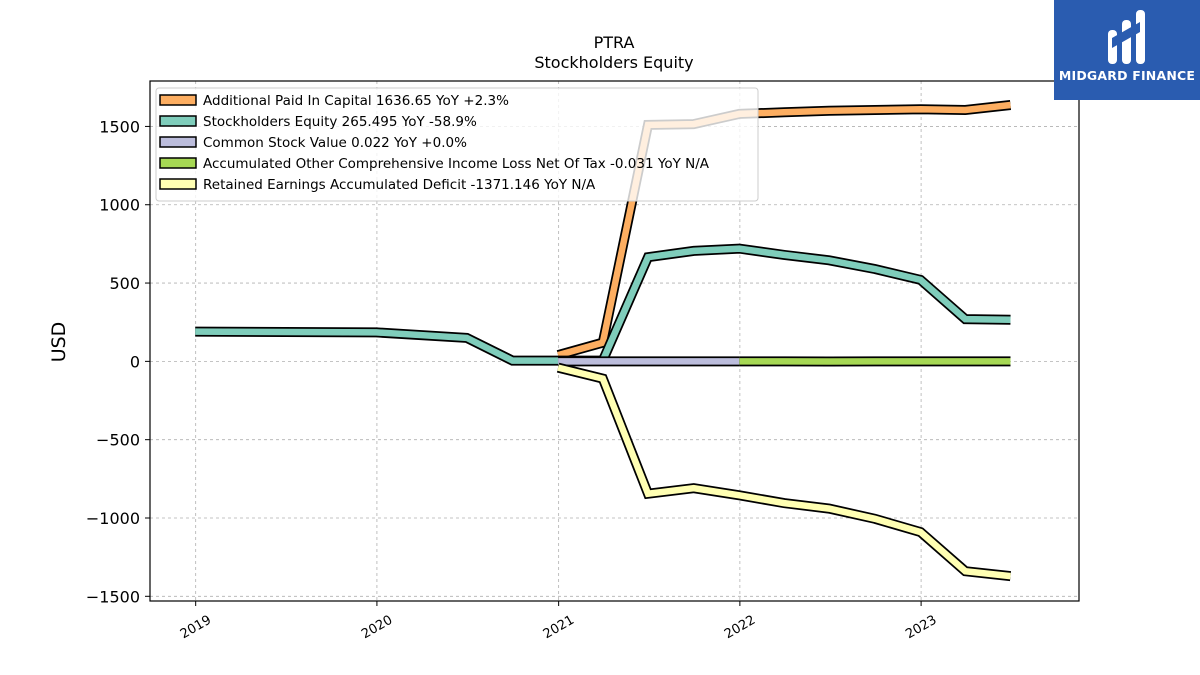 This screenshot has height=675, width=1200. I want to click on legend-label: Common Stock Value 0.022 YoY +0.0%, so click(335, 143).